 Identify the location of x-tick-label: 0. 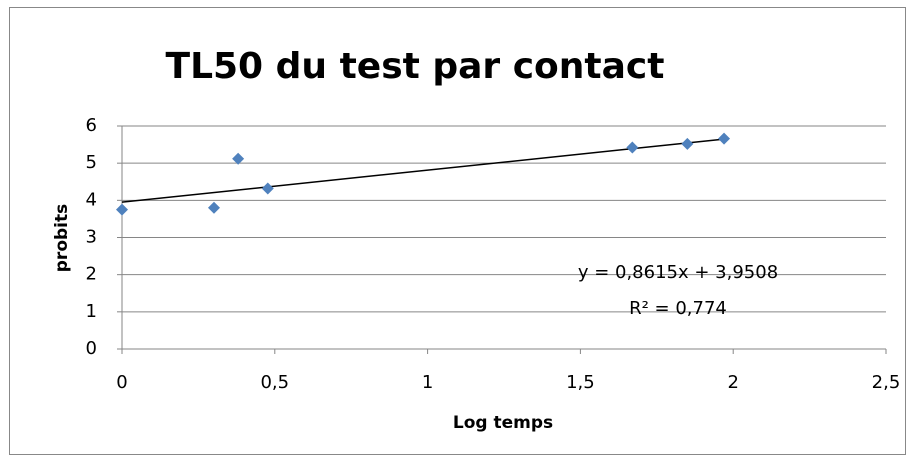
(121, 382).